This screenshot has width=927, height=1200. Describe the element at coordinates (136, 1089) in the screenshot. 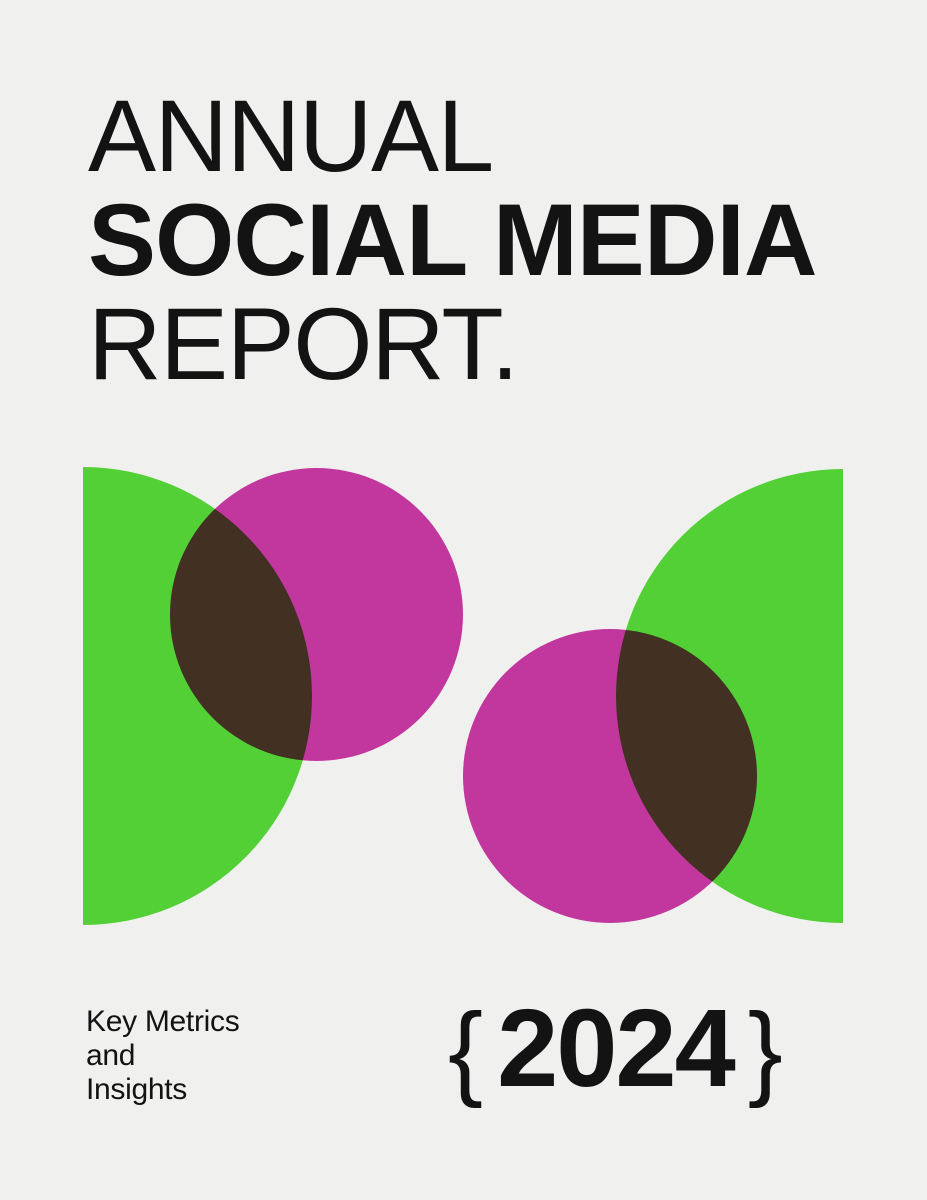

I see `subtitle-line-3: Insights` at that location.